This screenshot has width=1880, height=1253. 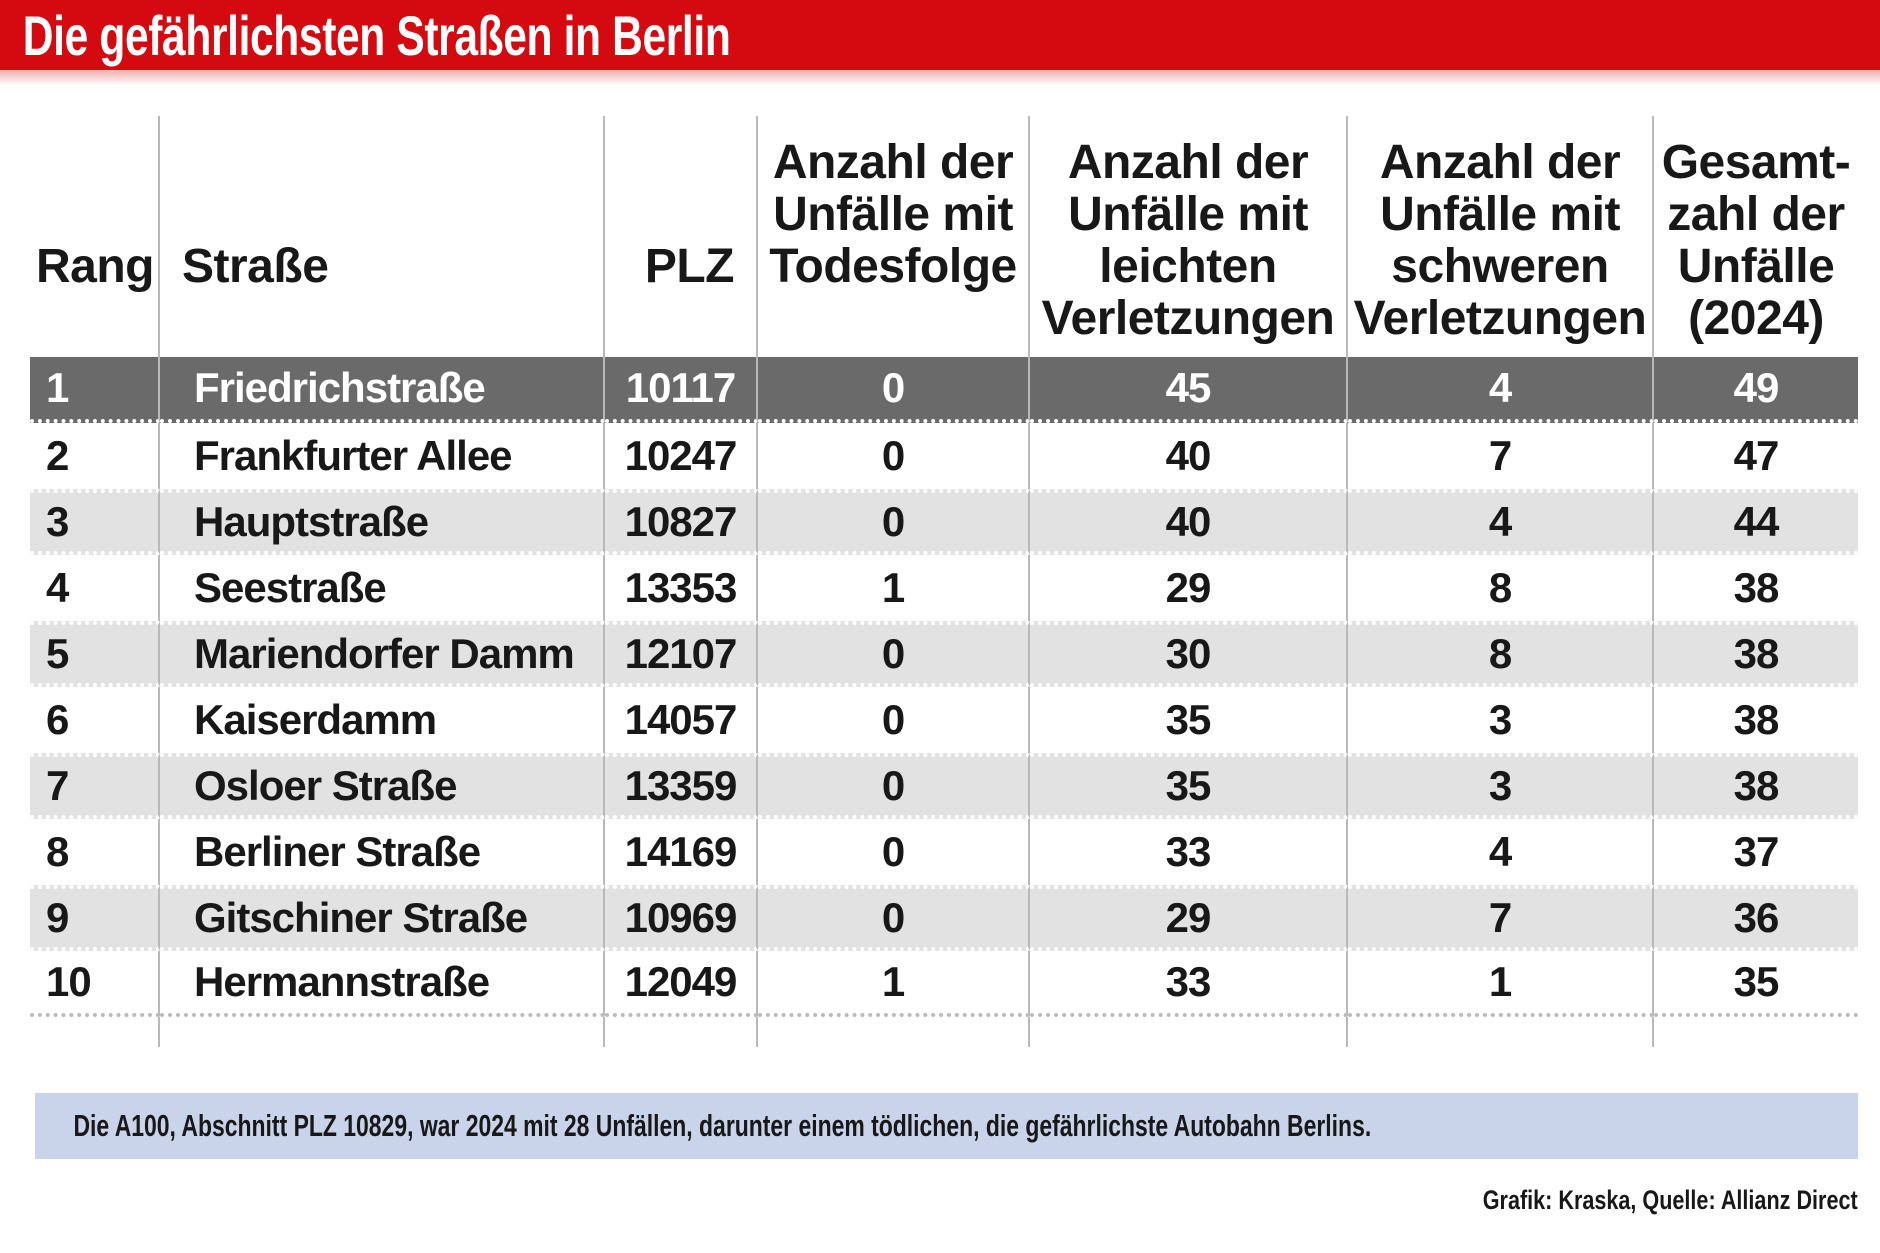 I want to click on cell-total: 36, so click(x=1756, y=918).